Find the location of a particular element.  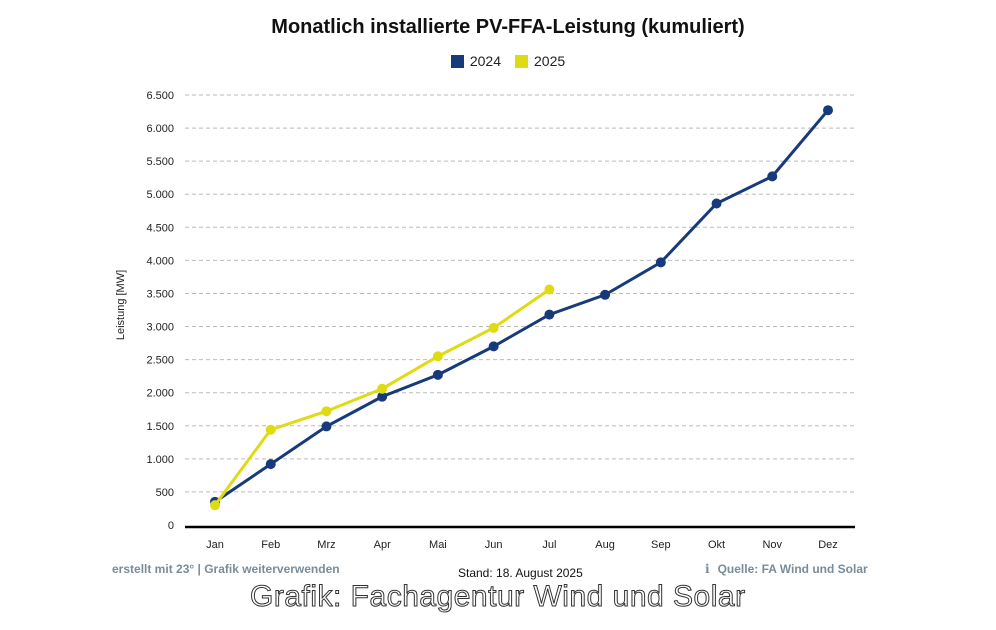

x-tick-label: Jul is located at coordinates (549, 545).